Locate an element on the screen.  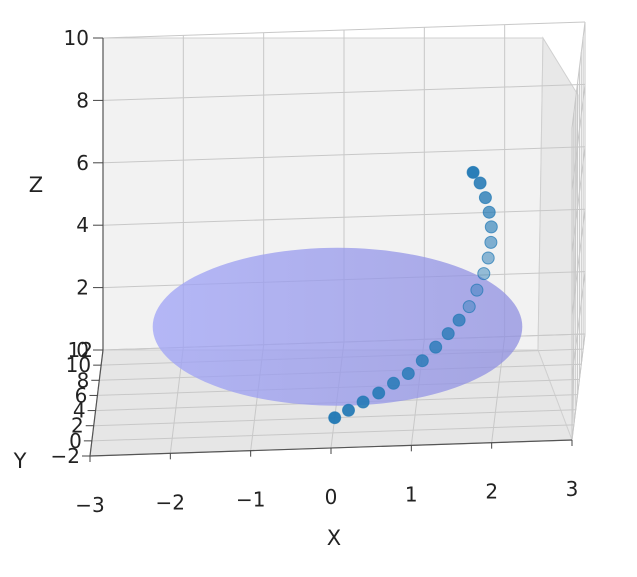
z-axis-label: Z is located at coordinates (36, 185).